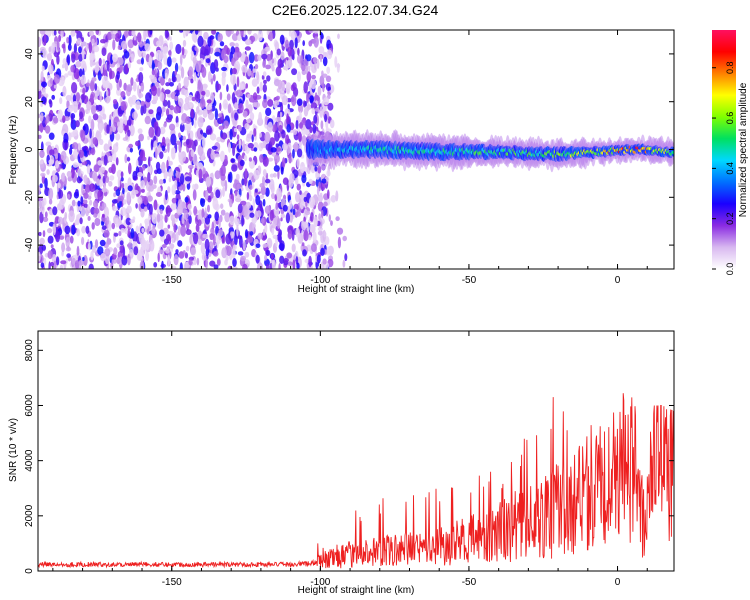 The height and width of the screenshot is (600, 750). I want to click on snr-y-tick-label: 0, so click(29, 571).